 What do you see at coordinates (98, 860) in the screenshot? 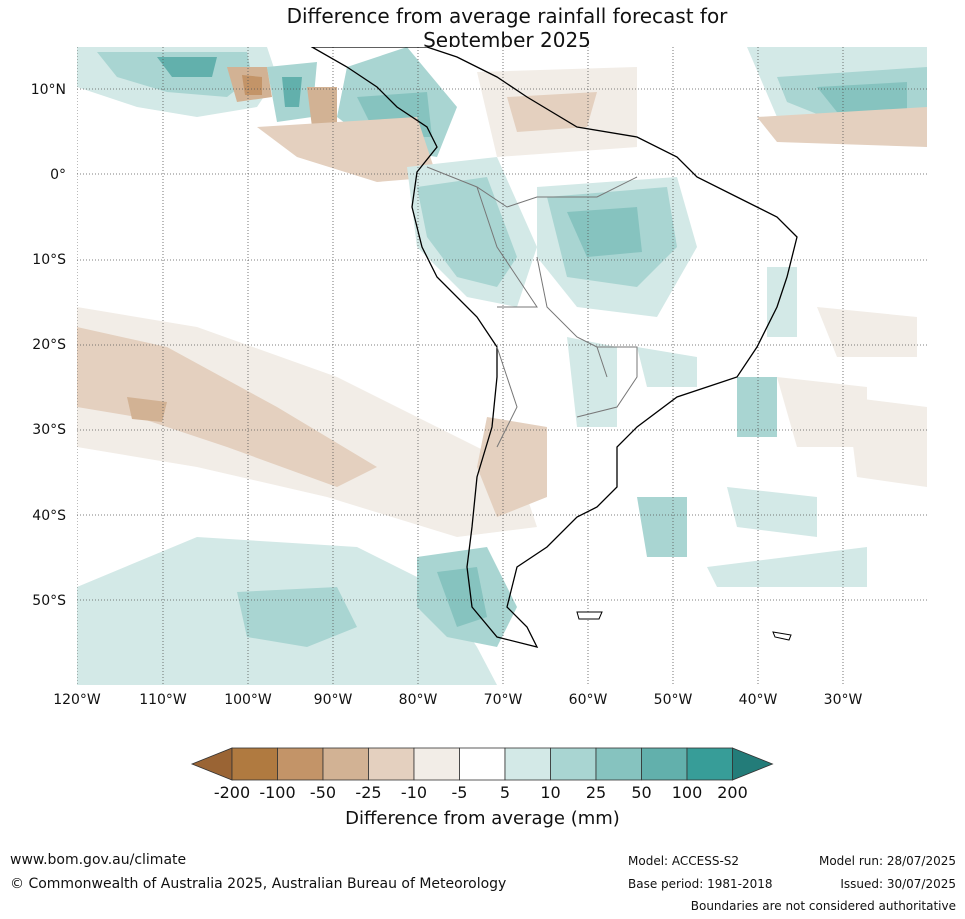
I see `footer-url: www.bom.gov.au/climate` at bounding box center [98, 860].